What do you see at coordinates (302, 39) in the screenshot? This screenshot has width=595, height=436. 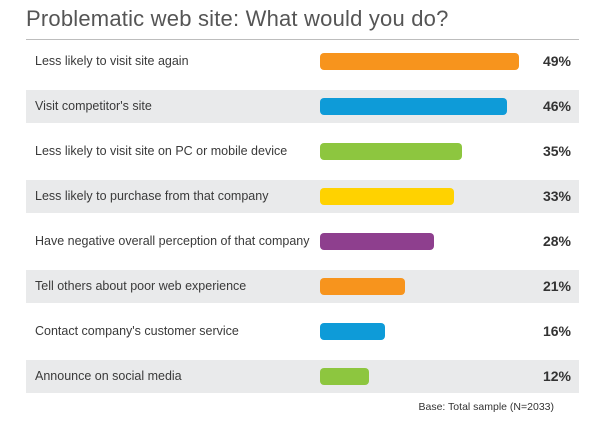 I see `title-divider` at bounding box center [302, 39].